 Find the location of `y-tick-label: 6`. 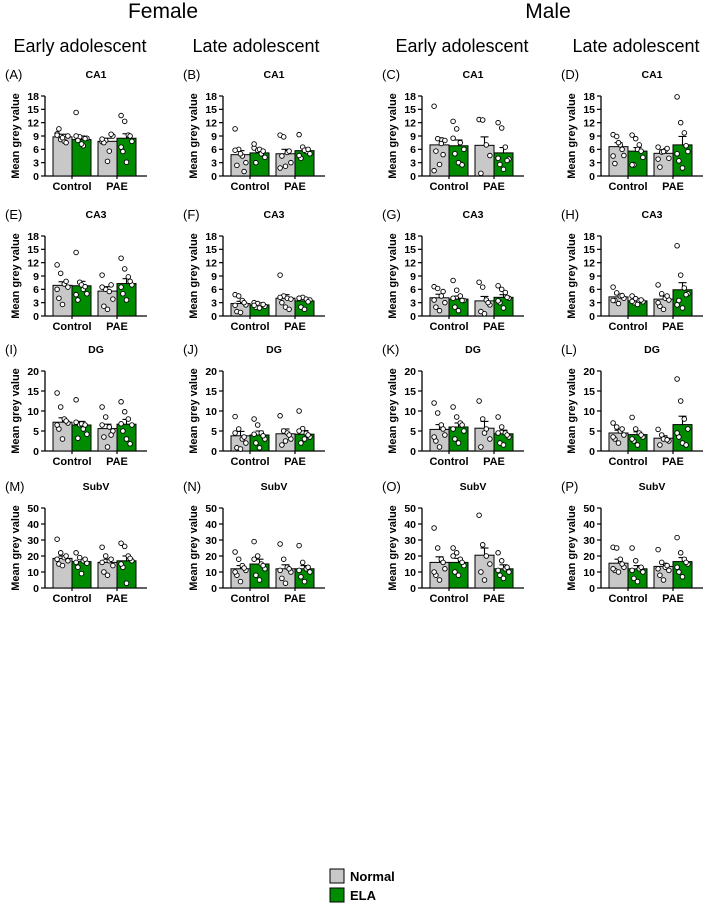

y-tick-label: 6 is located at coordinates (592, 150).